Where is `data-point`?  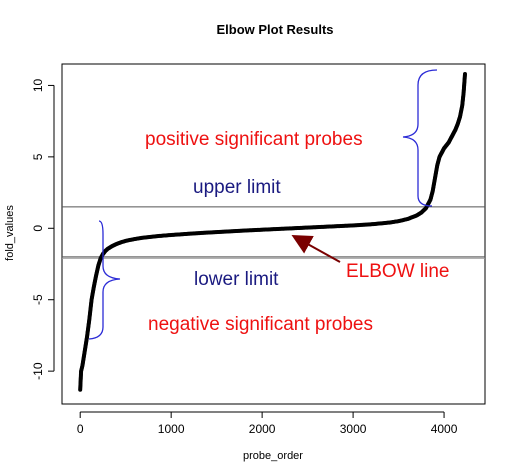 data-point is located at coordinates (464, 74).